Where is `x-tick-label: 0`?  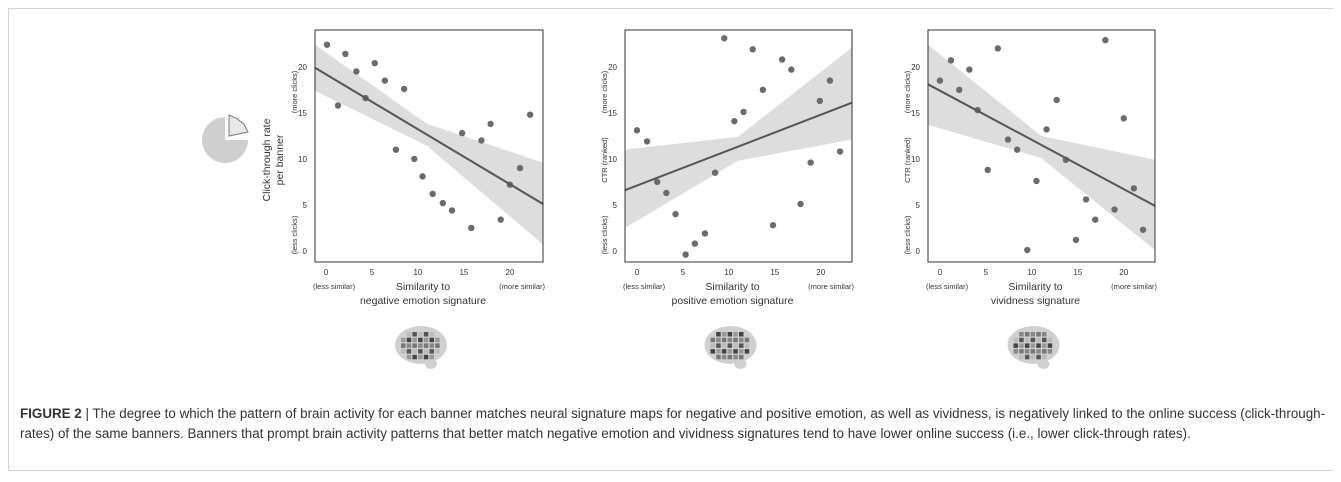 x-tick-label: 0 is located at coordinates (940, 272).